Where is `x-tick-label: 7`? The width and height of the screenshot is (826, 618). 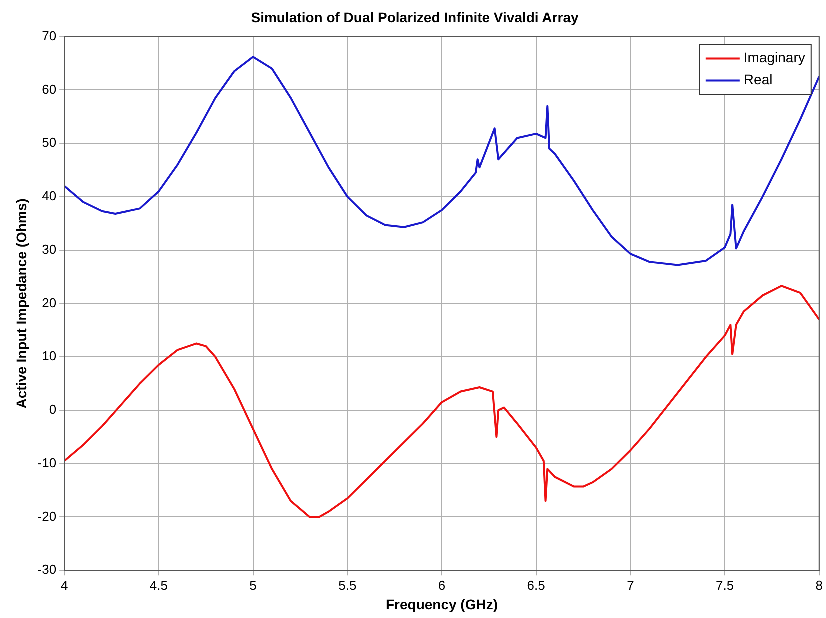
x-tick-label: 7 is located at coordinates (630, 585).